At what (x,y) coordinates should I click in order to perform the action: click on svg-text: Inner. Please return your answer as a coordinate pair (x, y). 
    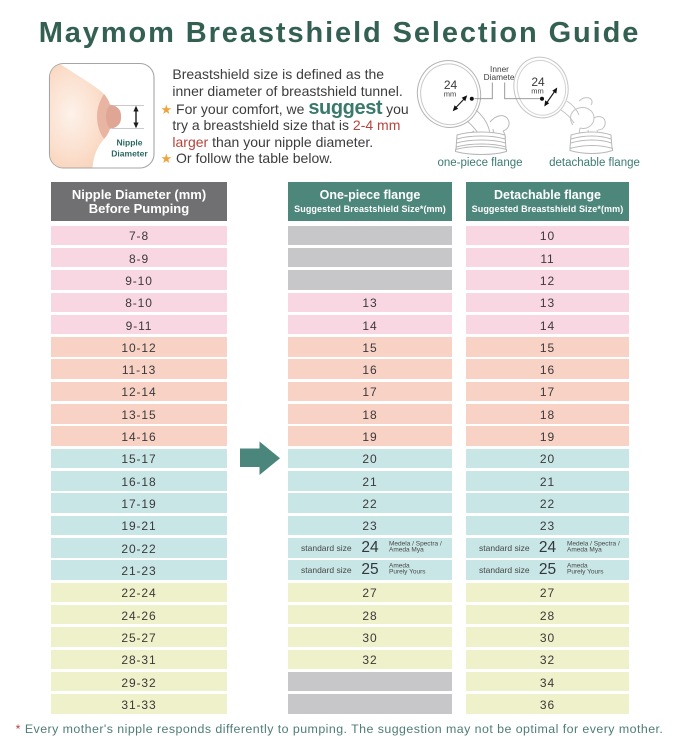
    Looking at the image, I should click on (499, 69).